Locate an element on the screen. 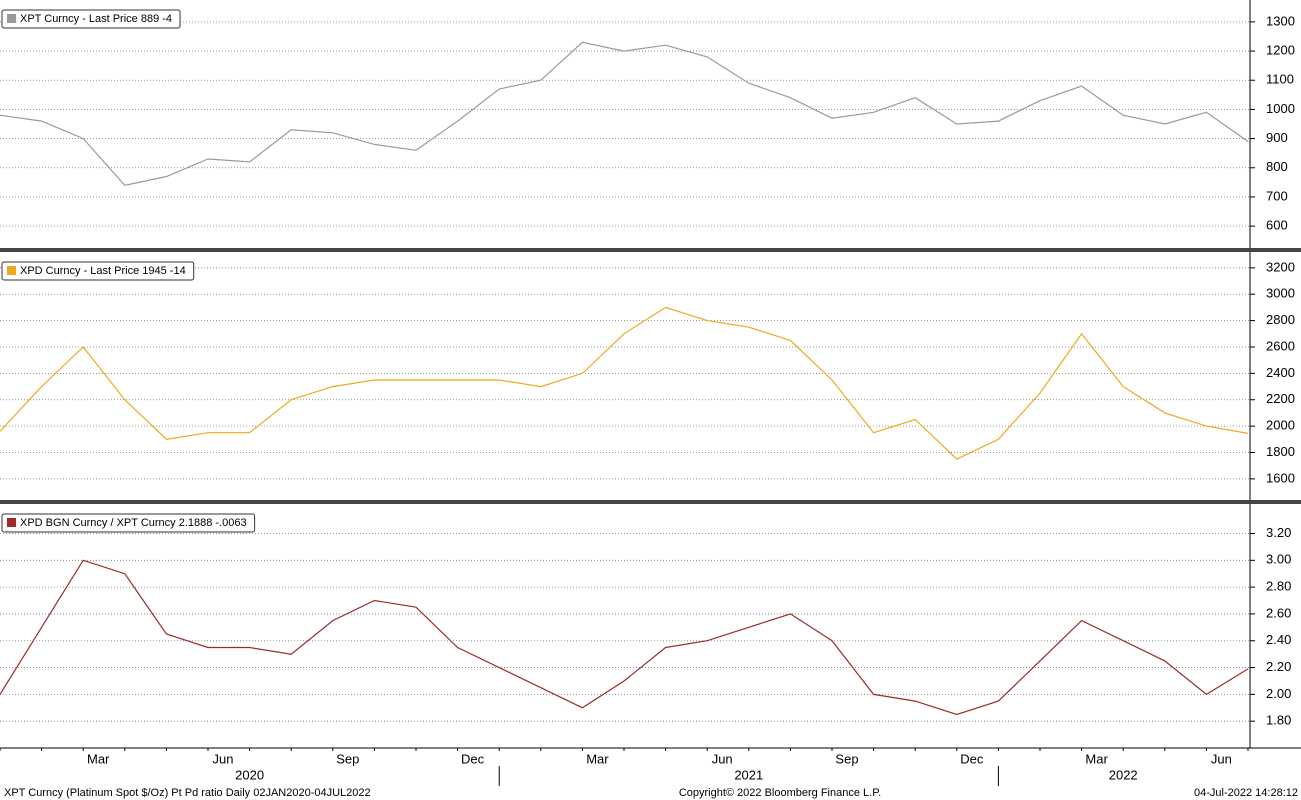  y-tick-label: 1300 is located at coordinates (1280, 20).